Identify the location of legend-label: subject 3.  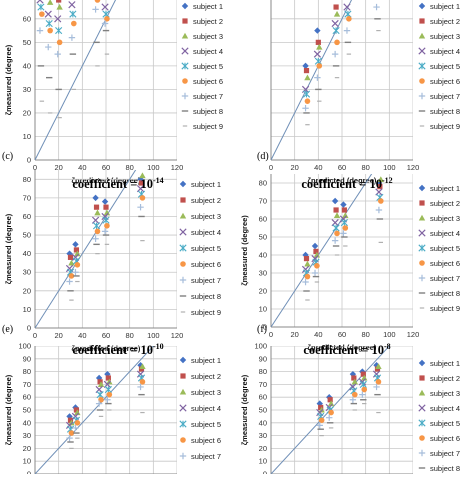
(206, 392).